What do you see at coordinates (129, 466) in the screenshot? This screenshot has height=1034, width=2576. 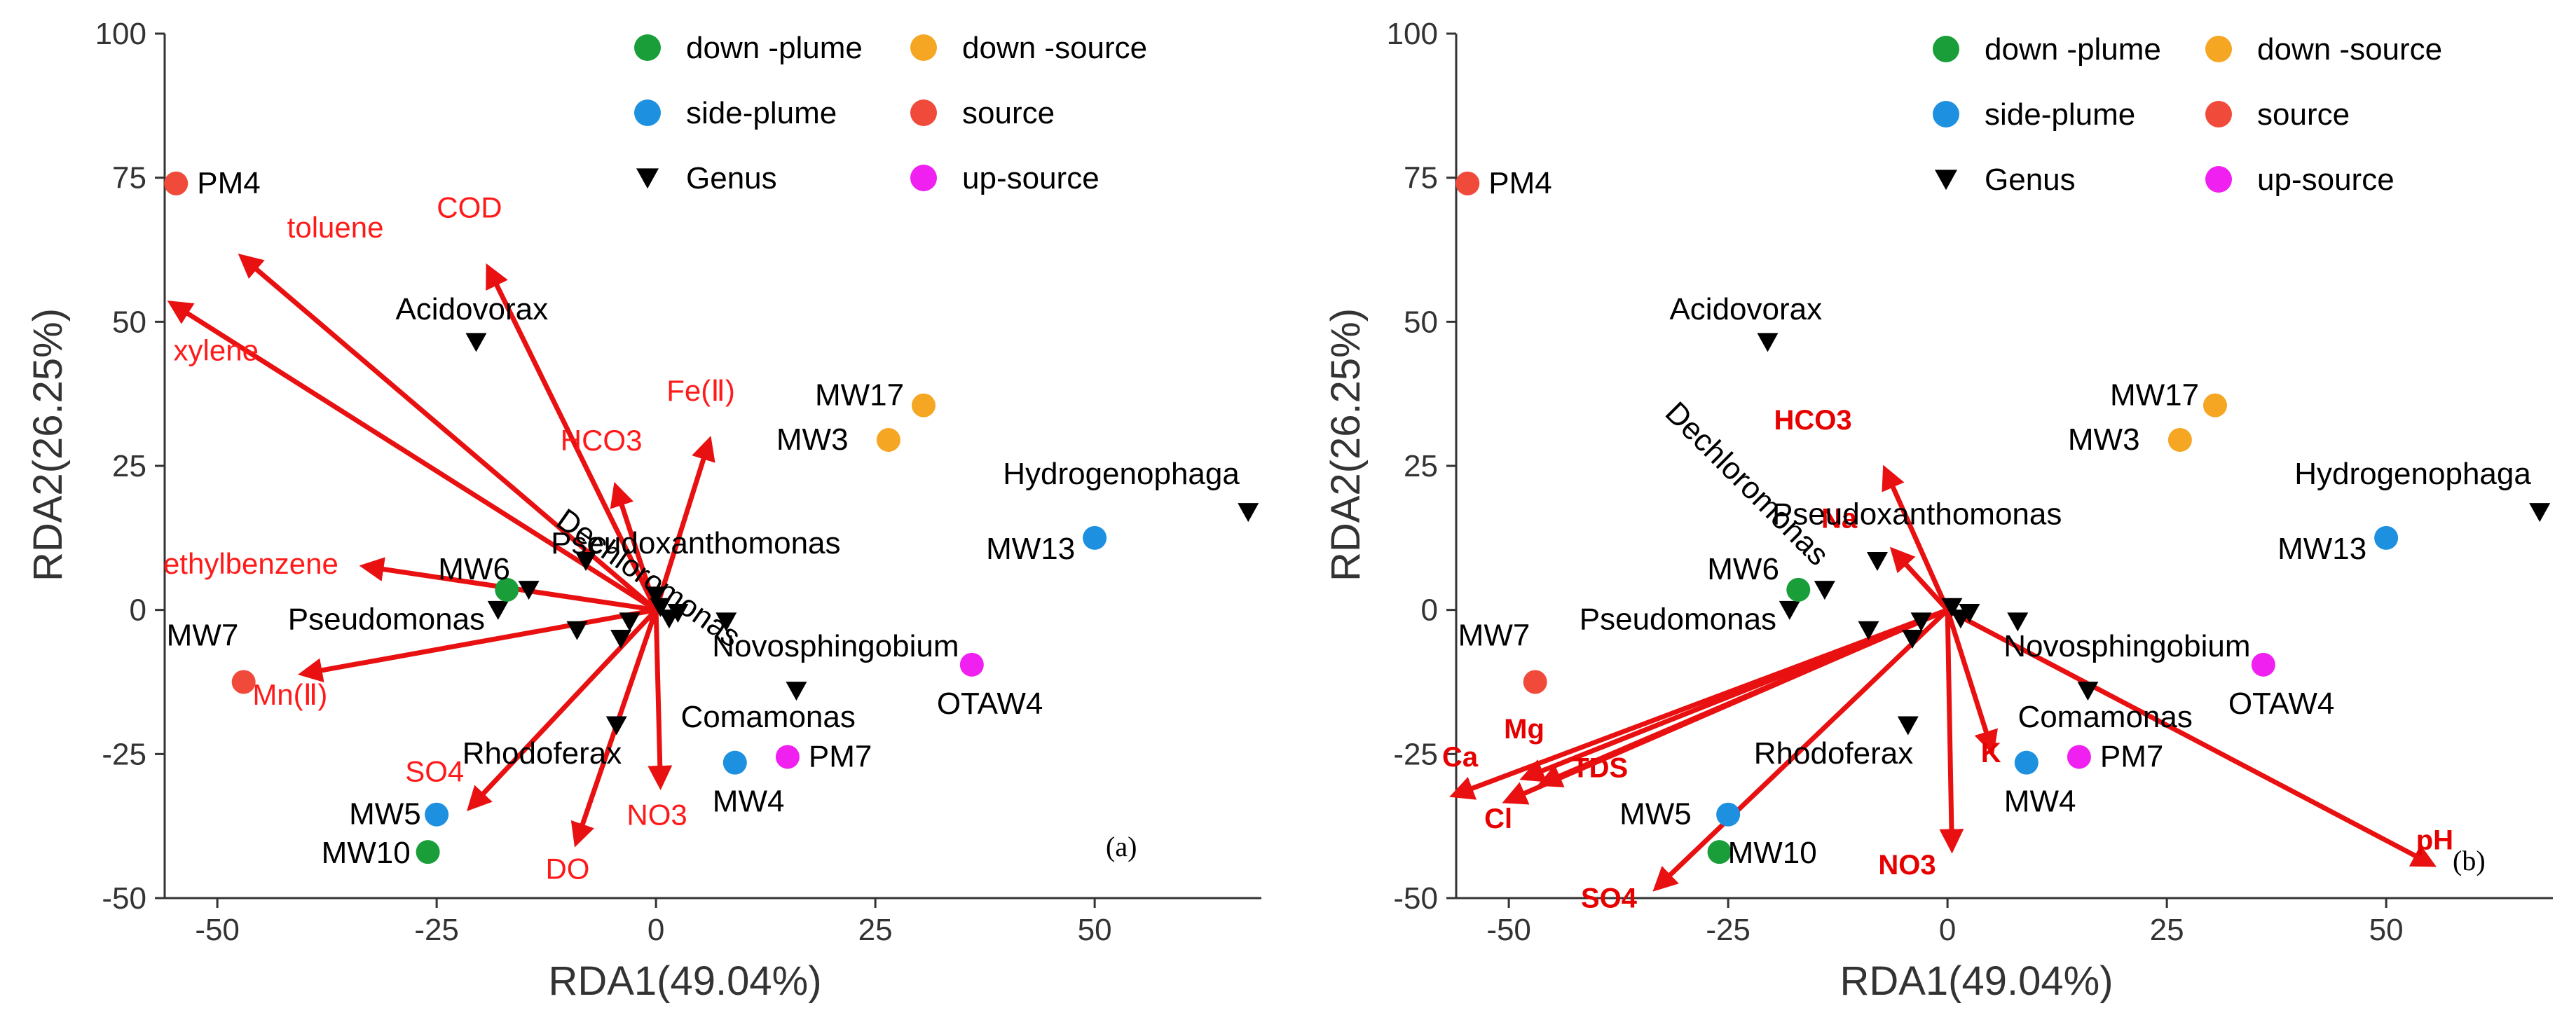 I see `y-tick-label: 25` at bounding box center [129, 466].